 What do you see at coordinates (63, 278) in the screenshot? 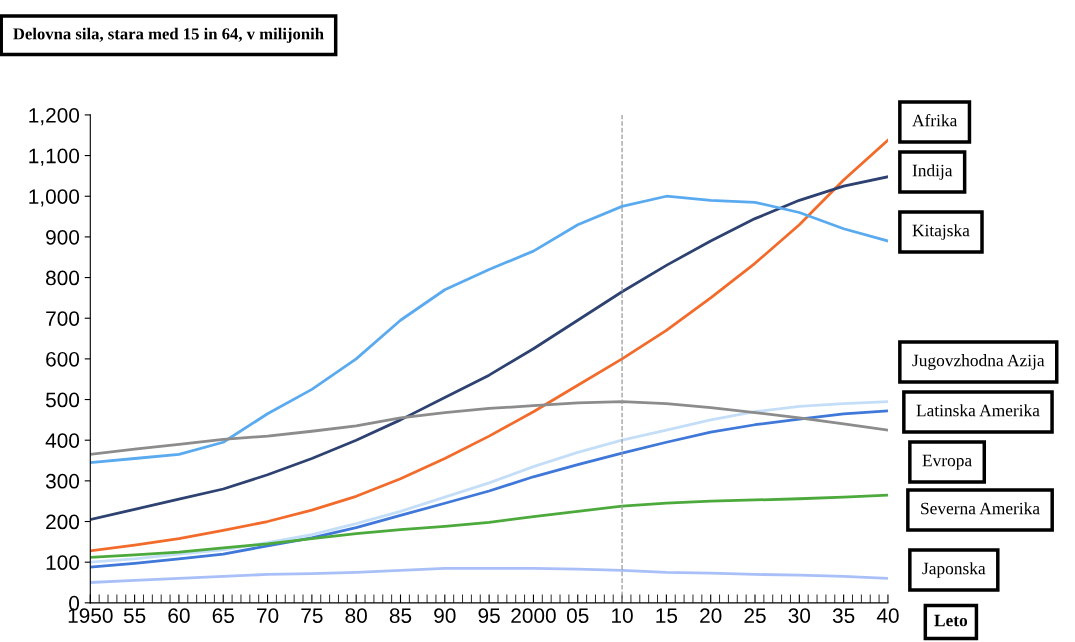
I see `y-tick-label: 800` at bounding box center [63, 278].